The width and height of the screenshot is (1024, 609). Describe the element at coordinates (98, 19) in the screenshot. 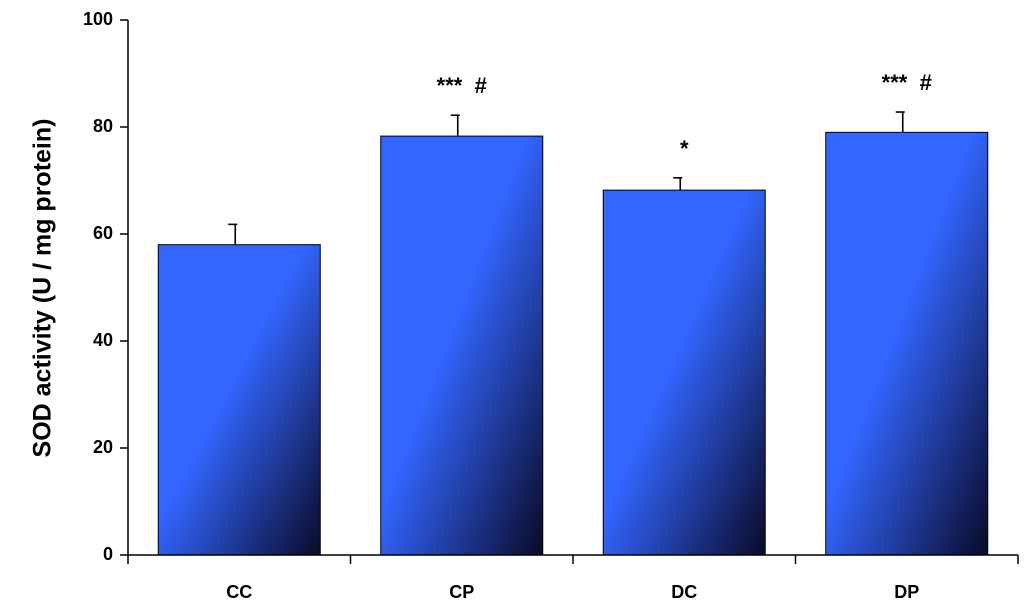

I see `y-tick-label-100: 100` at that location.